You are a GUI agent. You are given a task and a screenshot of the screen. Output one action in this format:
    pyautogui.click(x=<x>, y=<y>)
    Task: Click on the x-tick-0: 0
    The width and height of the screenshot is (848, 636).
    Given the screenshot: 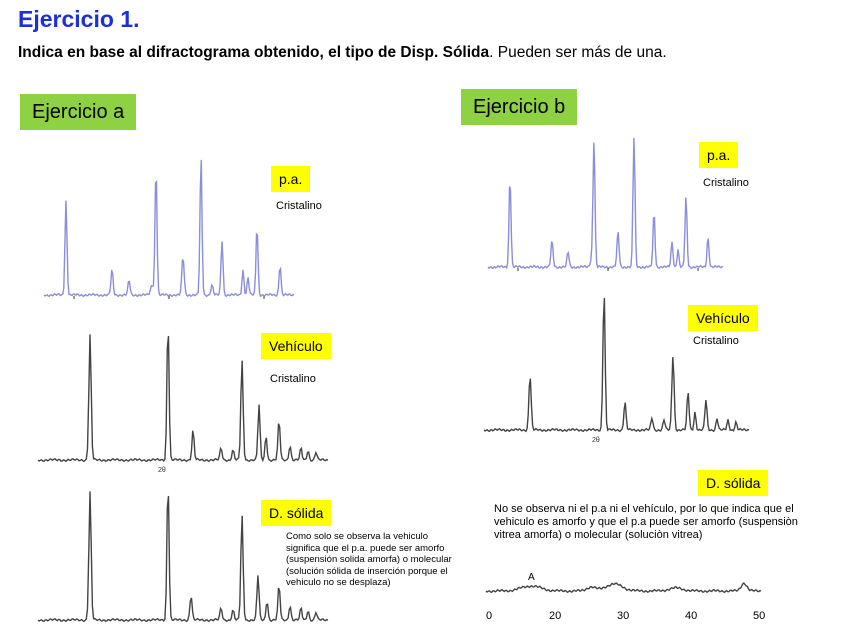 What is the action you would take?
    pyautogui.click(x=489, y=616)
    